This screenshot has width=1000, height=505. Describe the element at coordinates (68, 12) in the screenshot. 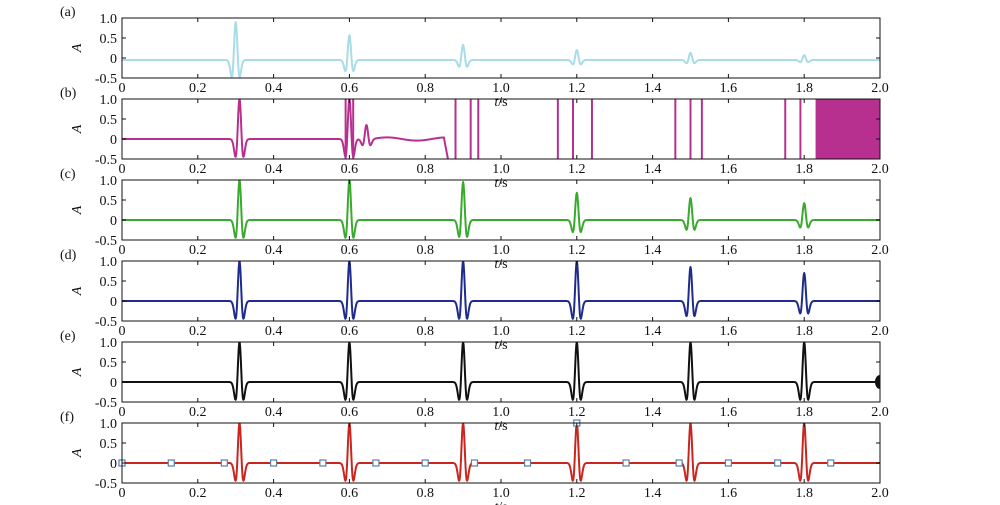

I see `panel-label: (a)` at that location.